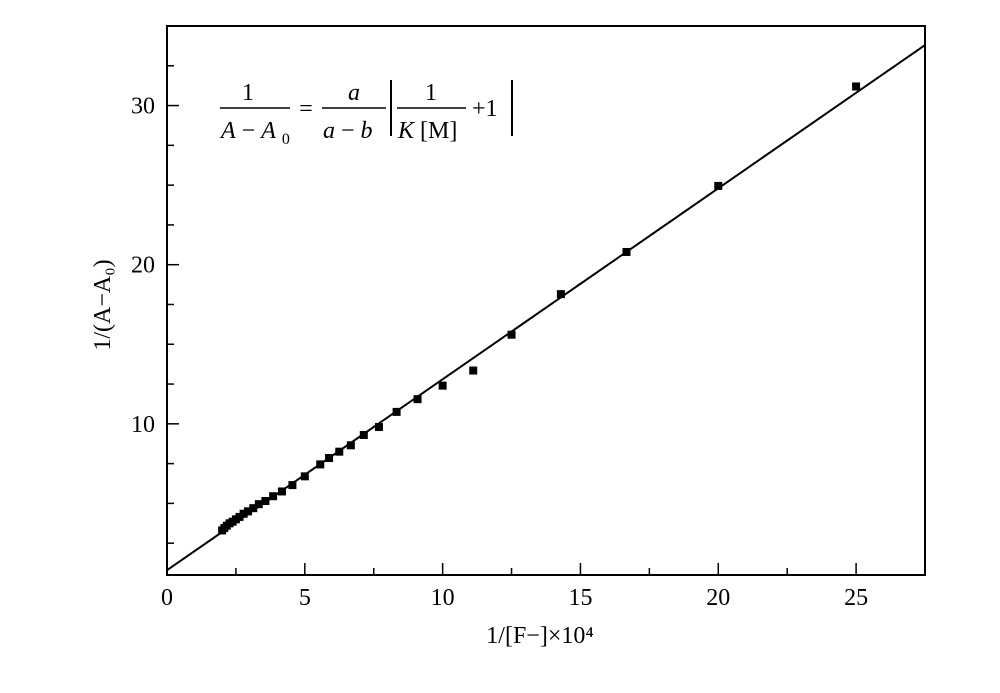  I want to click on y-tick-label: 20, so click(143, 266).